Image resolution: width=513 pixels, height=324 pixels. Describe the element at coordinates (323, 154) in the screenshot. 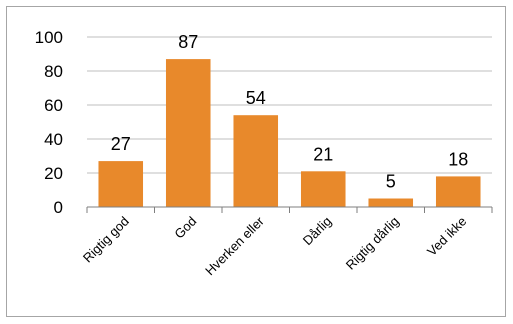

I see `data-label: 21` at that location.